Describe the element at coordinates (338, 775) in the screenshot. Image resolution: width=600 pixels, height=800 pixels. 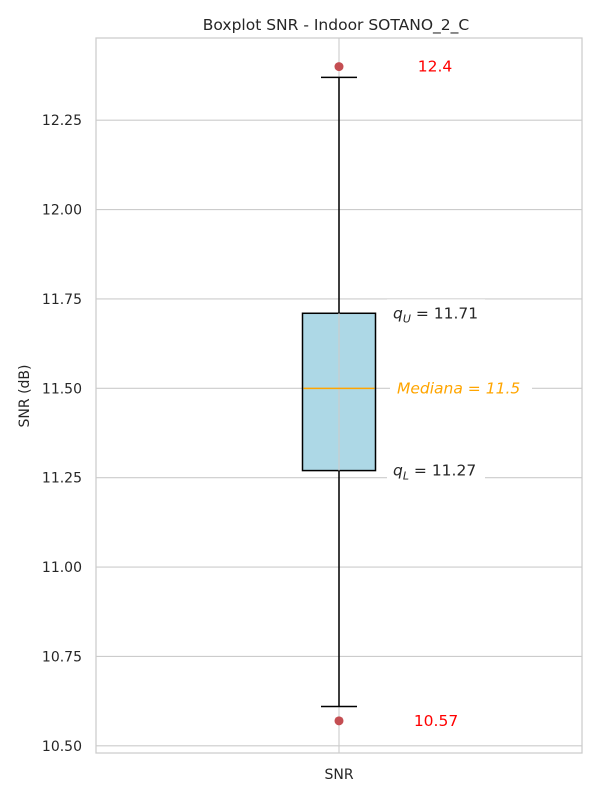
I see `x-tick-label-snr: SNR` at that location.